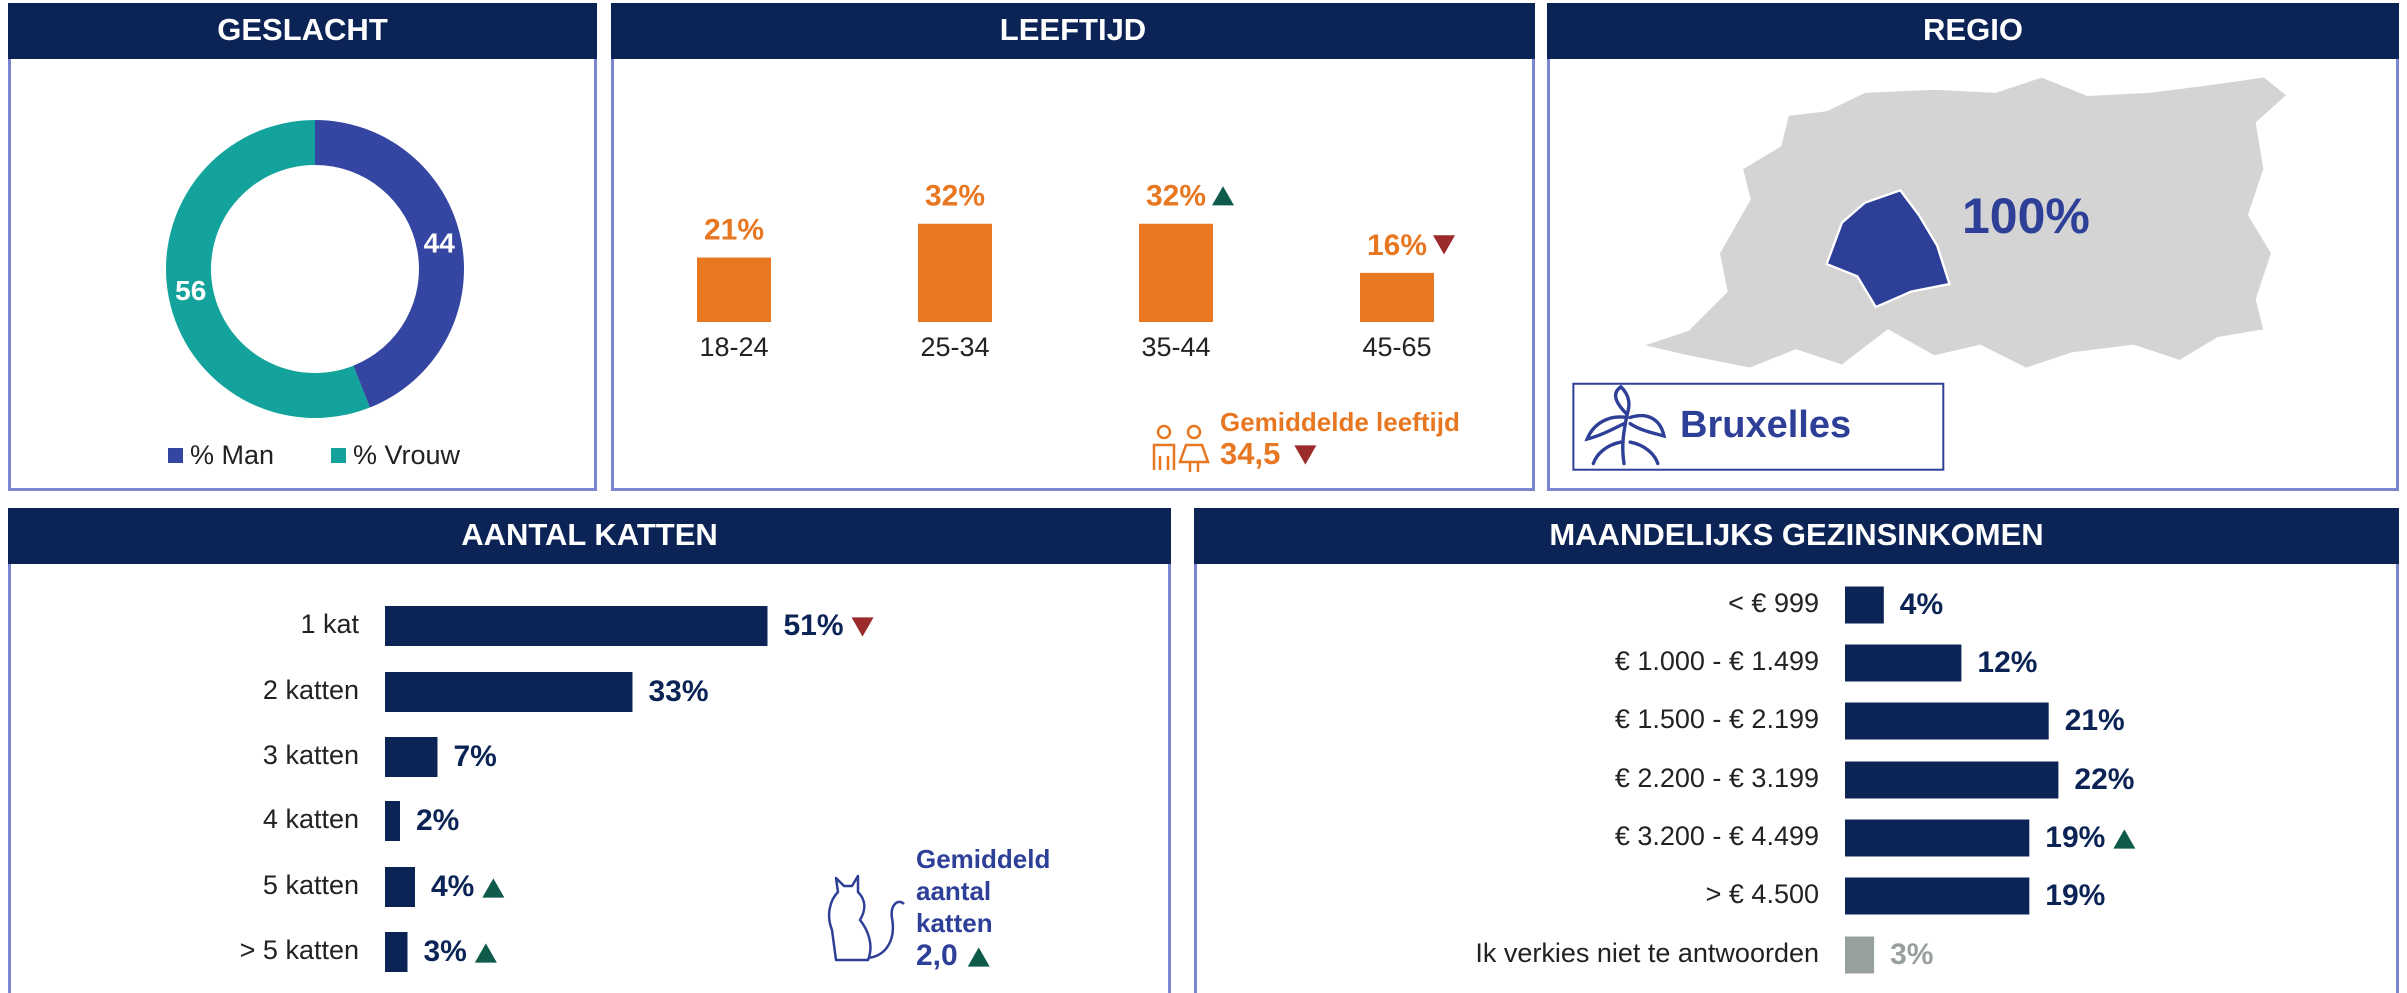 This screenshot has height=993, width=2407. I want to click on value-label: 22%, so click(2104, 779).